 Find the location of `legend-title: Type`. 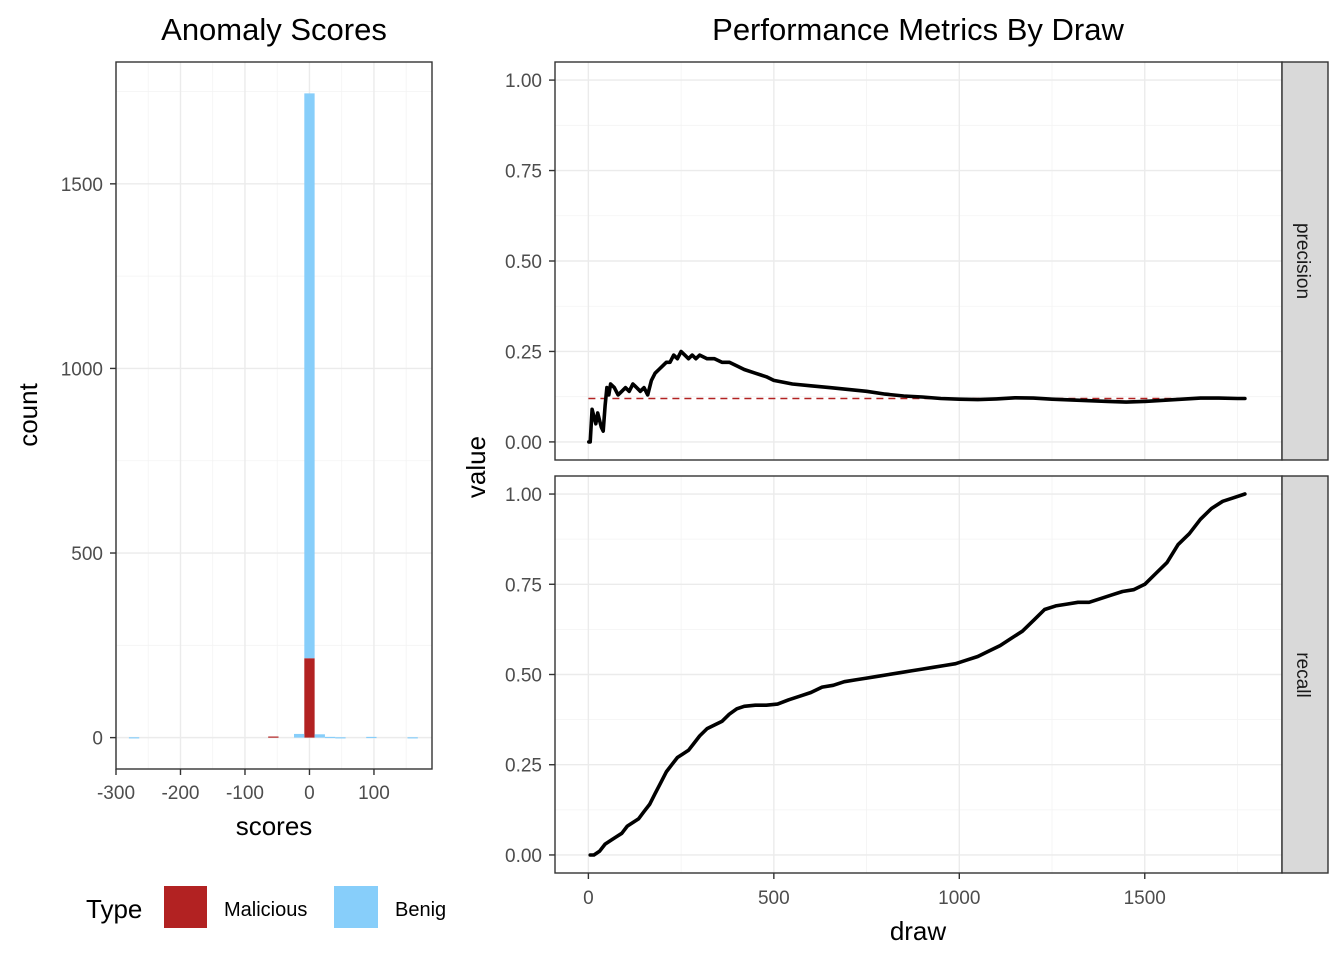

legend-title: Type is located at coordinates (114, 909).